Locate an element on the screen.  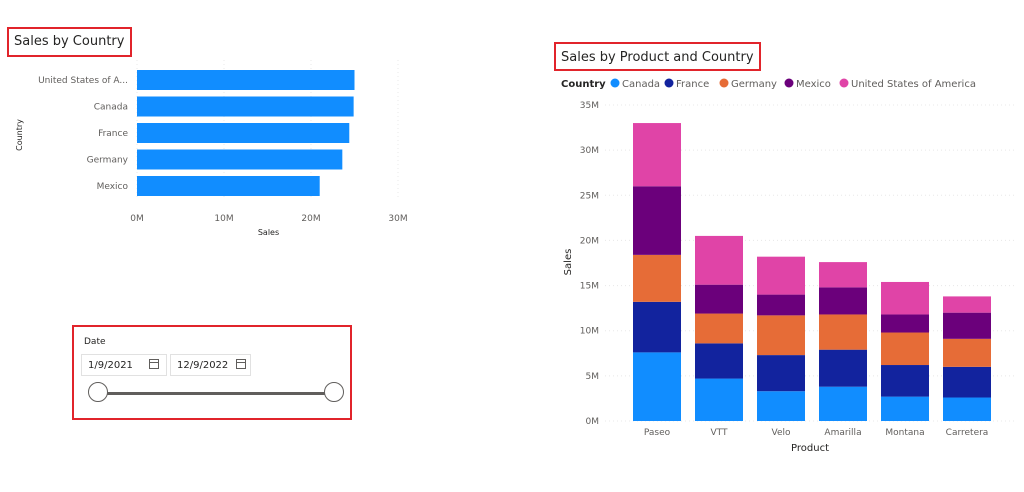
y-tick-label: 0M is located at coordinates (593, 422).